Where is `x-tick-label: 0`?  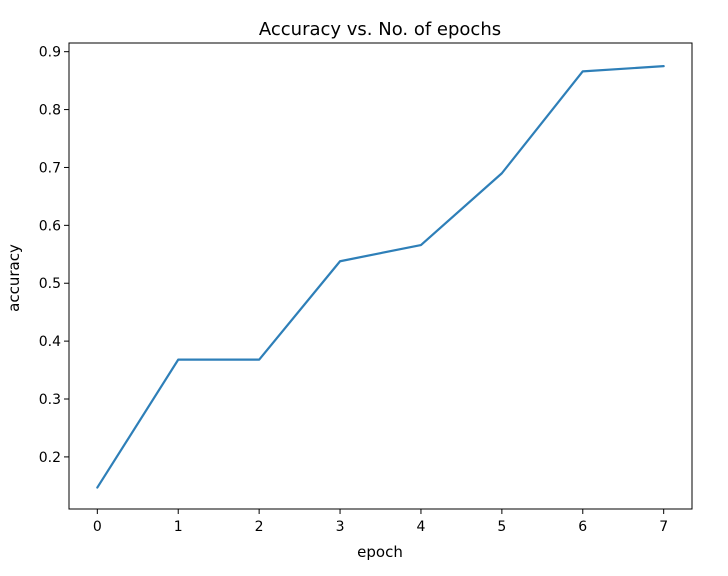 x-tick-label: 0 is located at coordinates (97, 527).